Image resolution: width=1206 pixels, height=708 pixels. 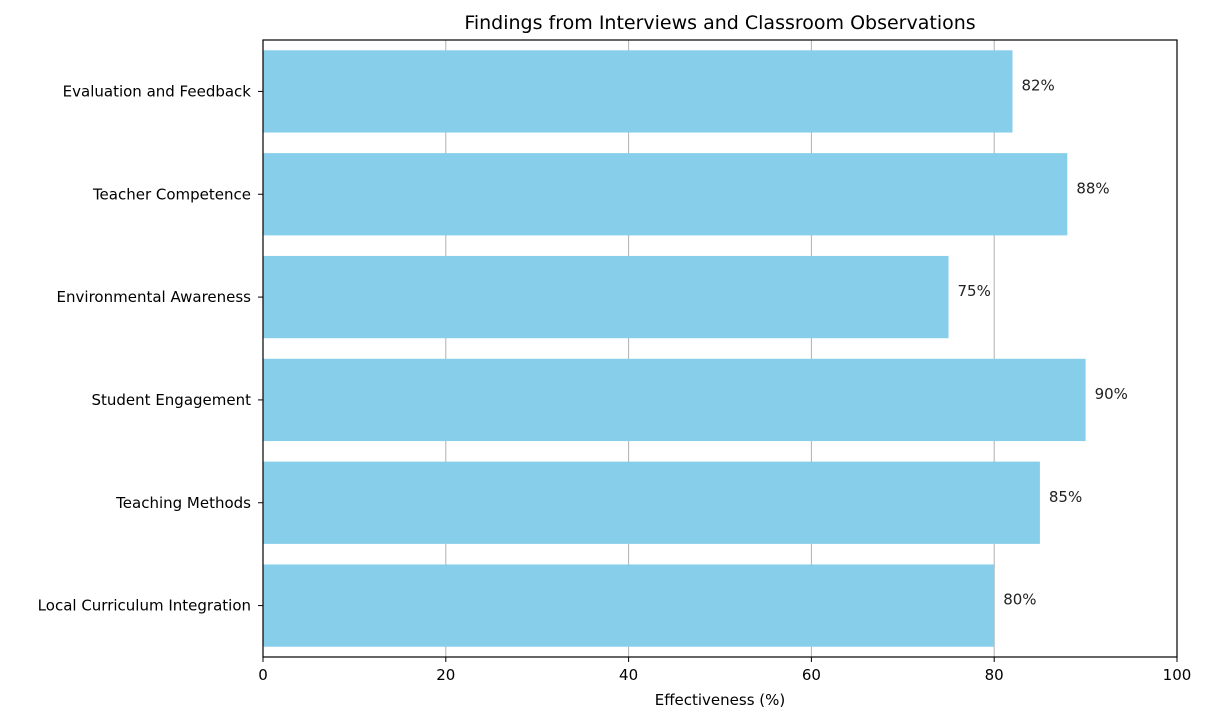 I want to click on category-label: Local Curriculum Integration, so click(x=144, y=606).